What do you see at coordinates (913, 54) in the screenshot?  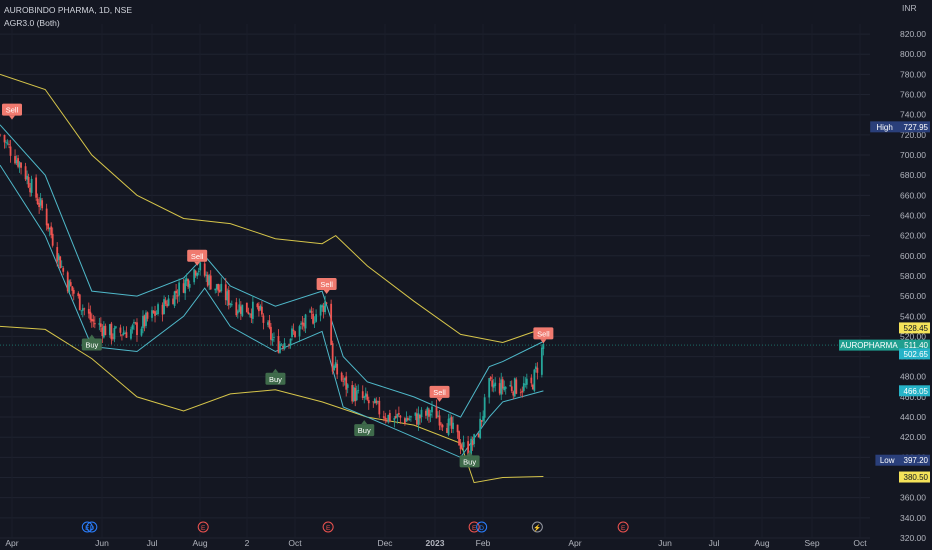 I see `y-tick-label: 800.00` at bounding box center [913, 54].